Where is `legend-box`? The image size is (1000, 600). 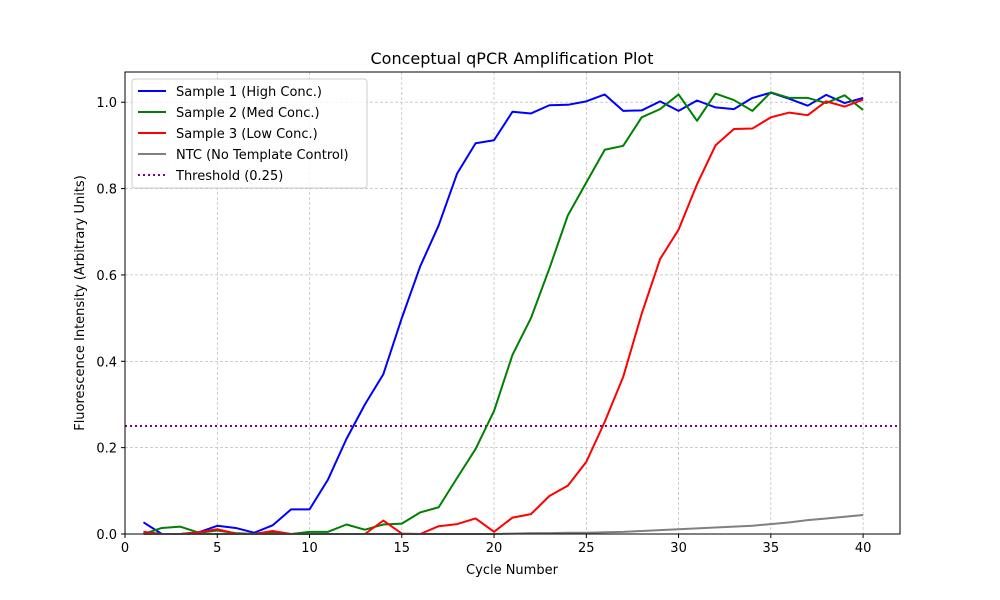 legend-box is located at coordinates (249, 133).